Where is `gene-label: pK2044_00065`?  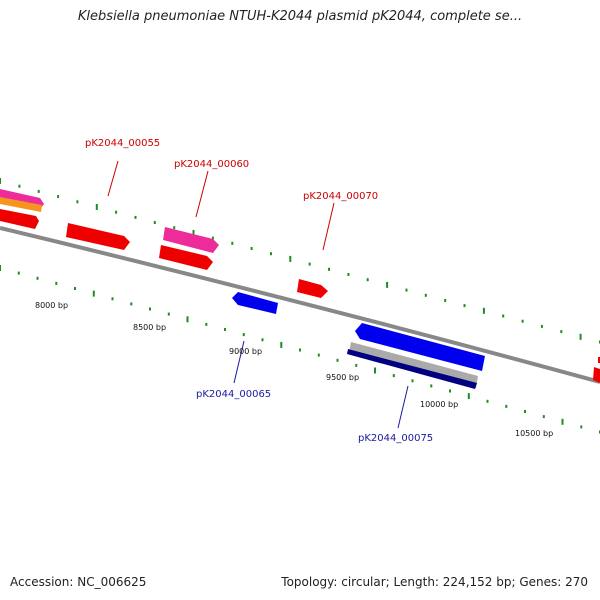 gene-label: pK2044_00065 is located at coordinates (233, 394).